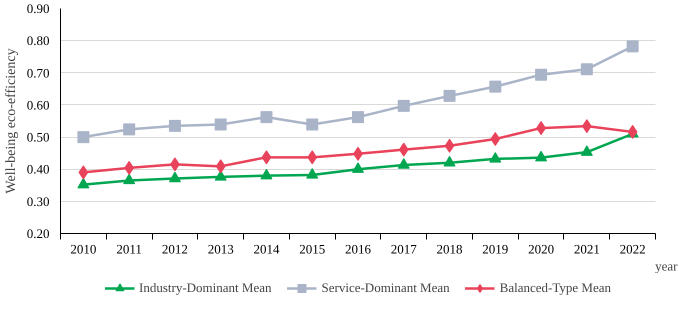 Image resolution: width=699 pixels, height=324 pixels. I want to click on x-tick-label: 2014, so click(266, 249).